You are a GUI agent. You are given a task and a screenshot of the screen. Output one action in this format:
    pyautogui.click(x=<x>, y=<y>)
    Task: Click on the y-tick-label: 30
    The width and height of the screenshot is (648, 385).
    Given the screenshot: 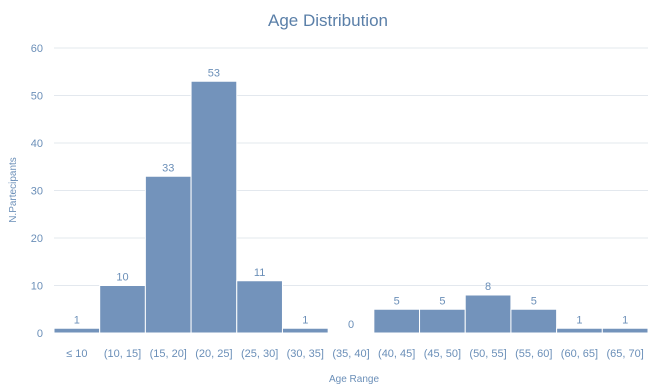 What is the action you would take?
    pyautogui.click(x=37, y=192)
    